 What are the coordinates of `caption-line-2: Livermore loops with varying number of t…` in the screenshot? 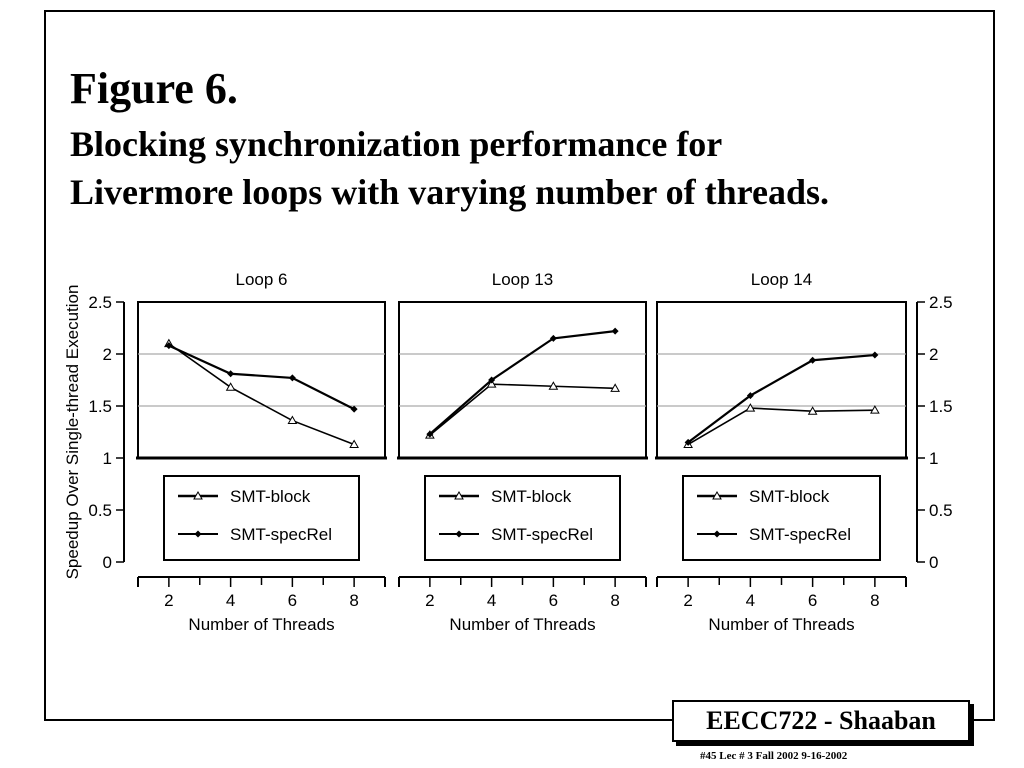 It's located at (450, 192).